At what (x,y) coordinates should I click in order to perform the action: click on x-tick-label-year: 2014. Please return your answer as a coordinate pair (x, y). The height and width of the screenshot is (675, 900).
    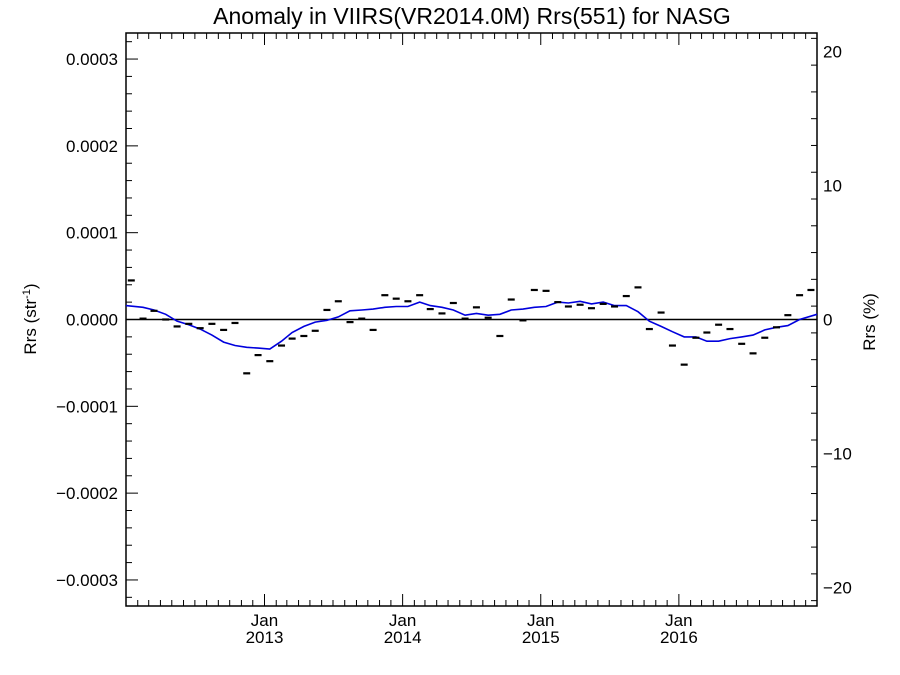
    Looking at the image, I should click on (403, 637).